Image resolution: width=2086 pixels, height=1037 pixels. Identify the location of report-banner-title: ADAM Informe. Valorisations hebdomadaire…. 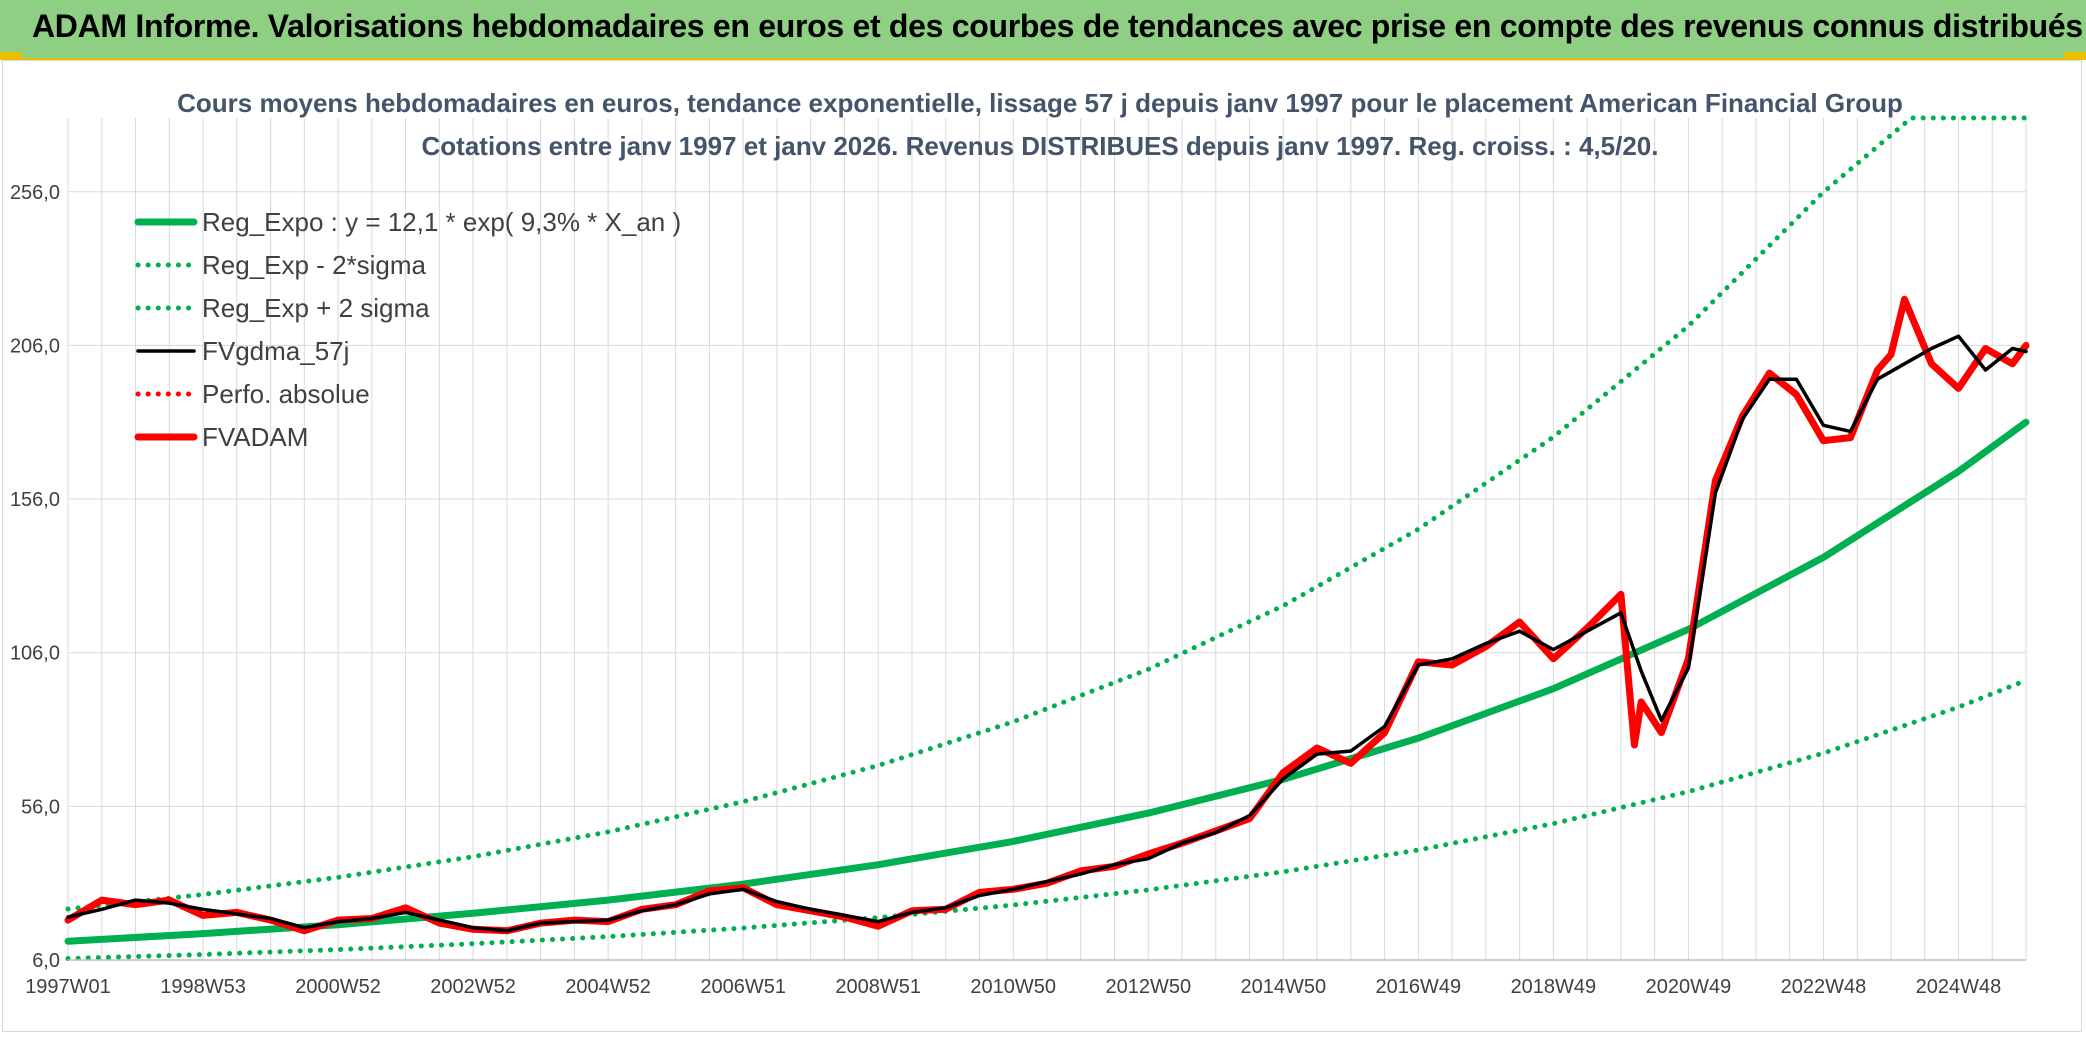
(1057, 26).